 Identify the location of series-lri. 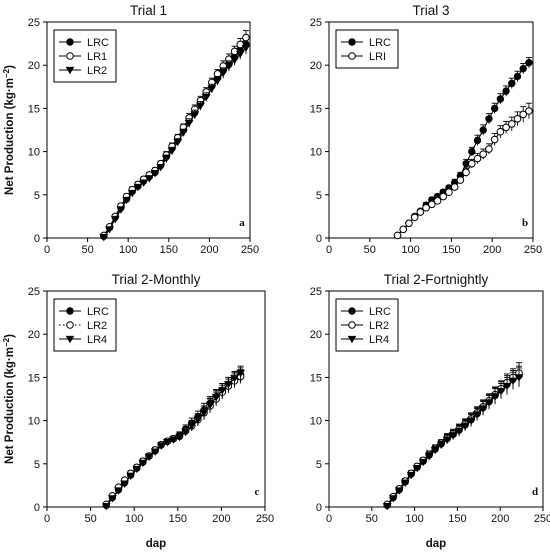
(463, 171).